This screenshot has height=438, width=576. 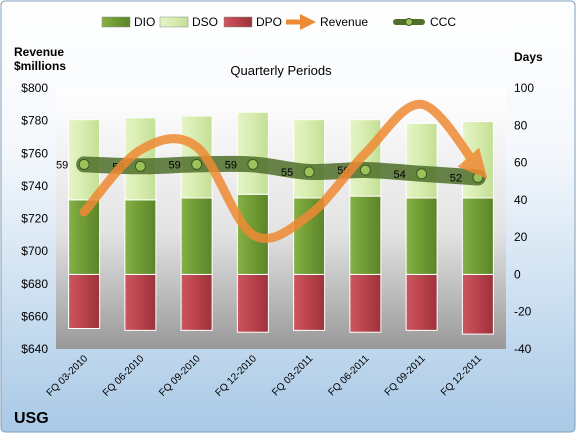 What do you see at coordinates (31, 418) in the screenshot?
I see `company-name: USG` at bounding box center [31, 418].